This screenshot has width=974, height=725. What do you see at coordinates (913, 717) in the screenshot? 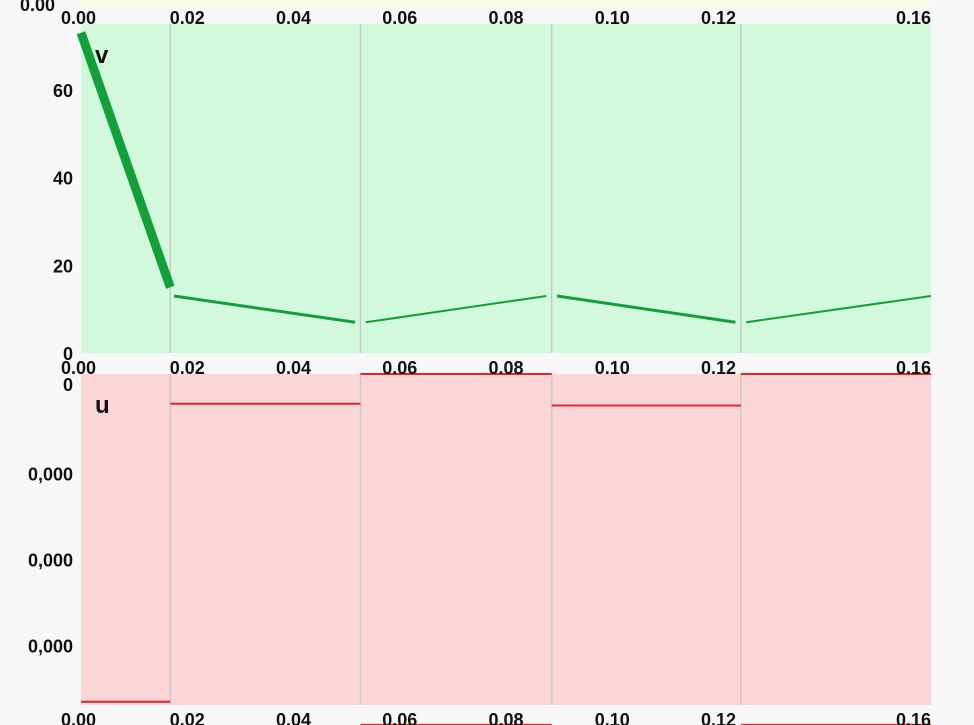
I see `u-x-tick-label-bottom: 0.16` at bounding box center [913, 717].